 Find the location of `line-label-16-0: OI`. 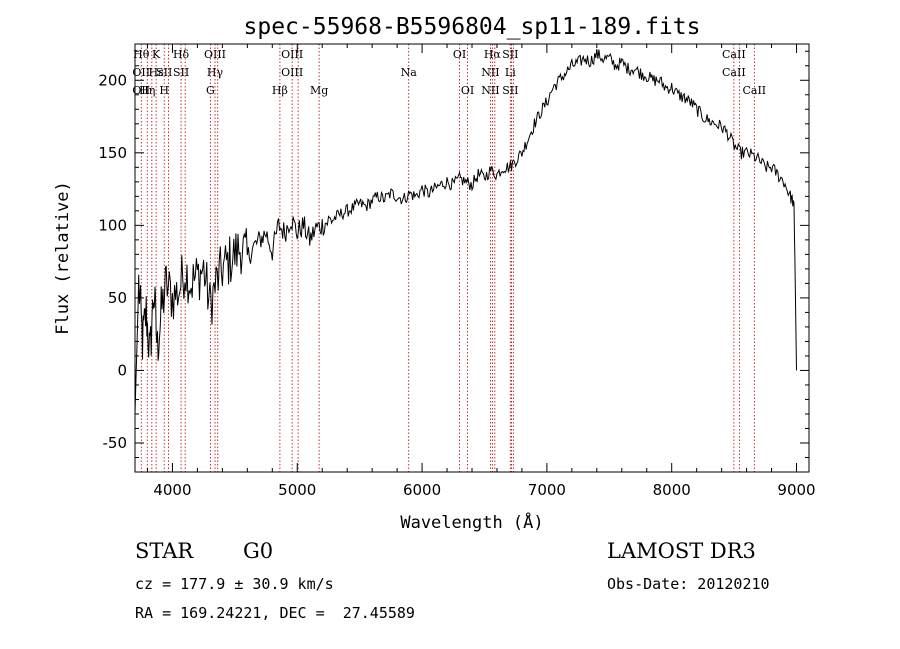

line-label-16-0: OI is located at coordinates (459, 54).